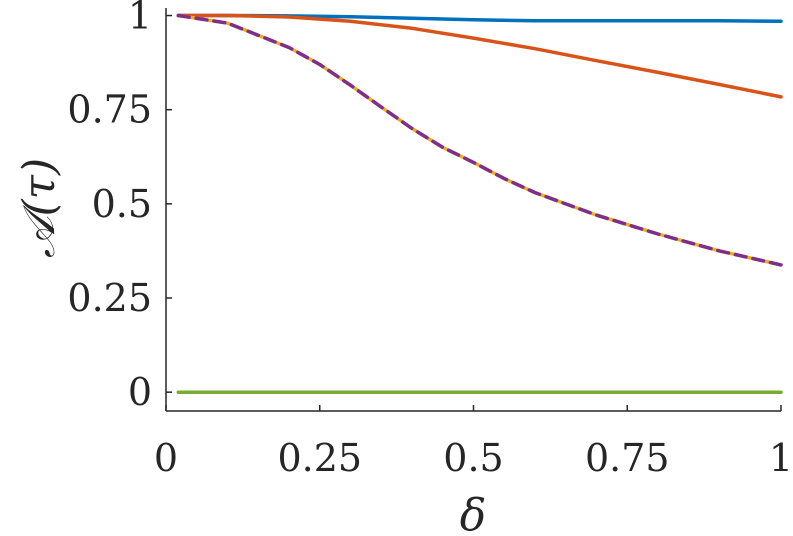 This screenshot has height=536, width=793. Describe the element at coordinates (109, 110) in the screenshot. I see `y-tick-label: 0.75` at that location.